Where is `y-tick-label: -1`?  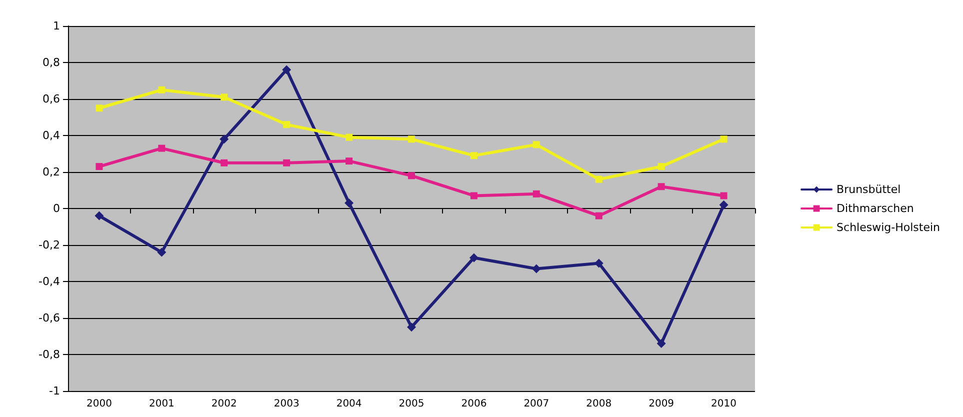 y-tick-label: -1 is located at coordinates (54, 391).